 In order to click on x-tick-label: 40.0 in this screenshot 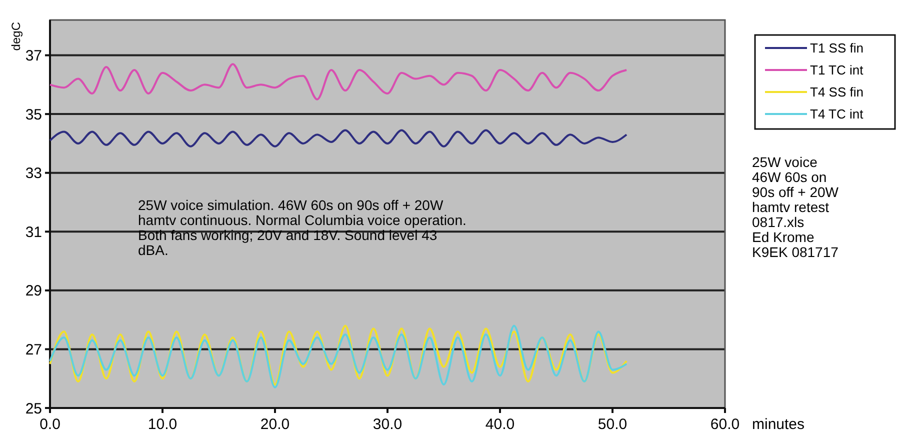, I will do `click(500, 424)`.